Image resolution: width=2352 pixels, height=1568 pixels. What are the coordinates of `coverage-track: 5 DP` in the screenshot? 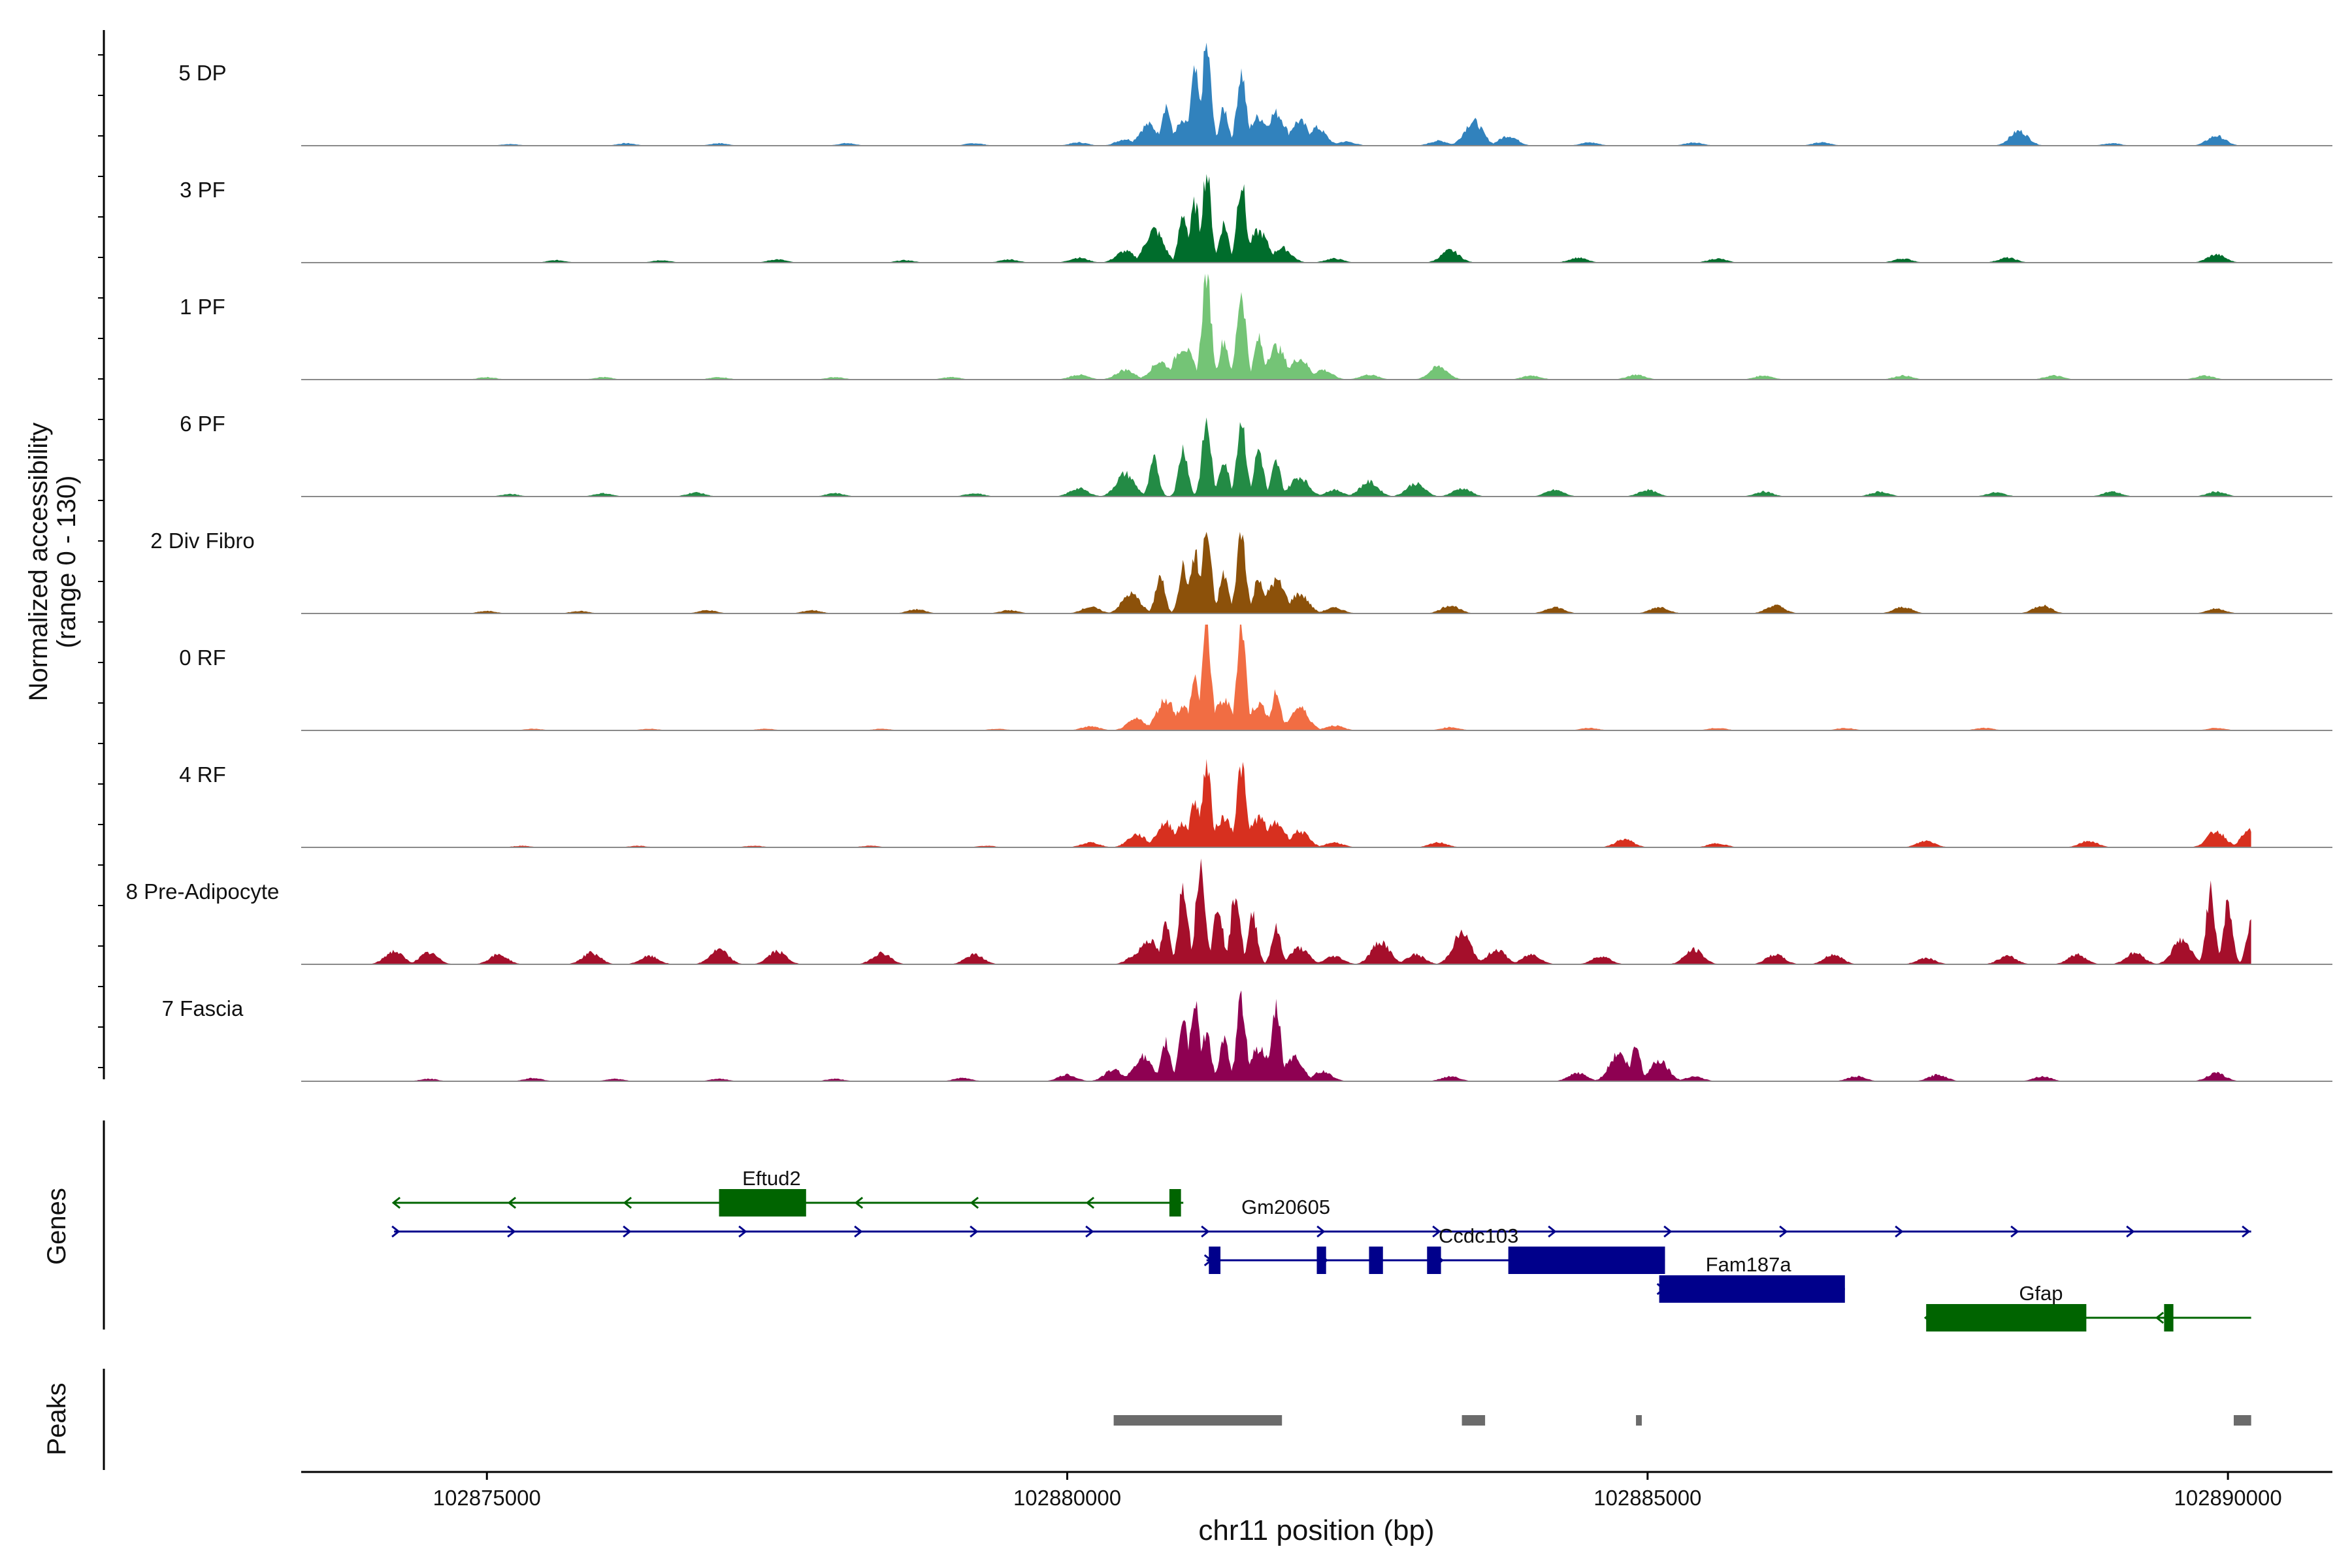 It's located at (1255, 94).